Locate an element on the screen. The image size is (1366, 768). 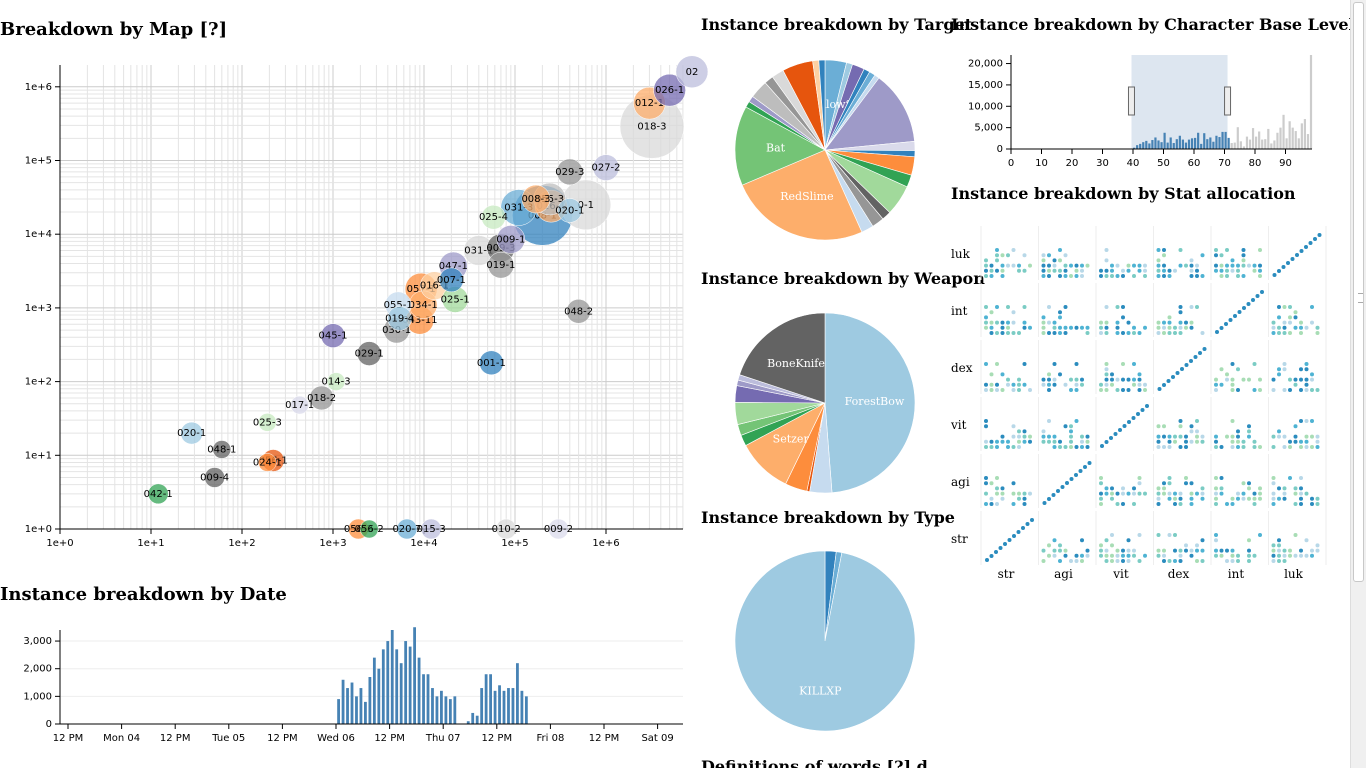
date-x-tick-label: Sat 09 is located at coordinates (657, 738).